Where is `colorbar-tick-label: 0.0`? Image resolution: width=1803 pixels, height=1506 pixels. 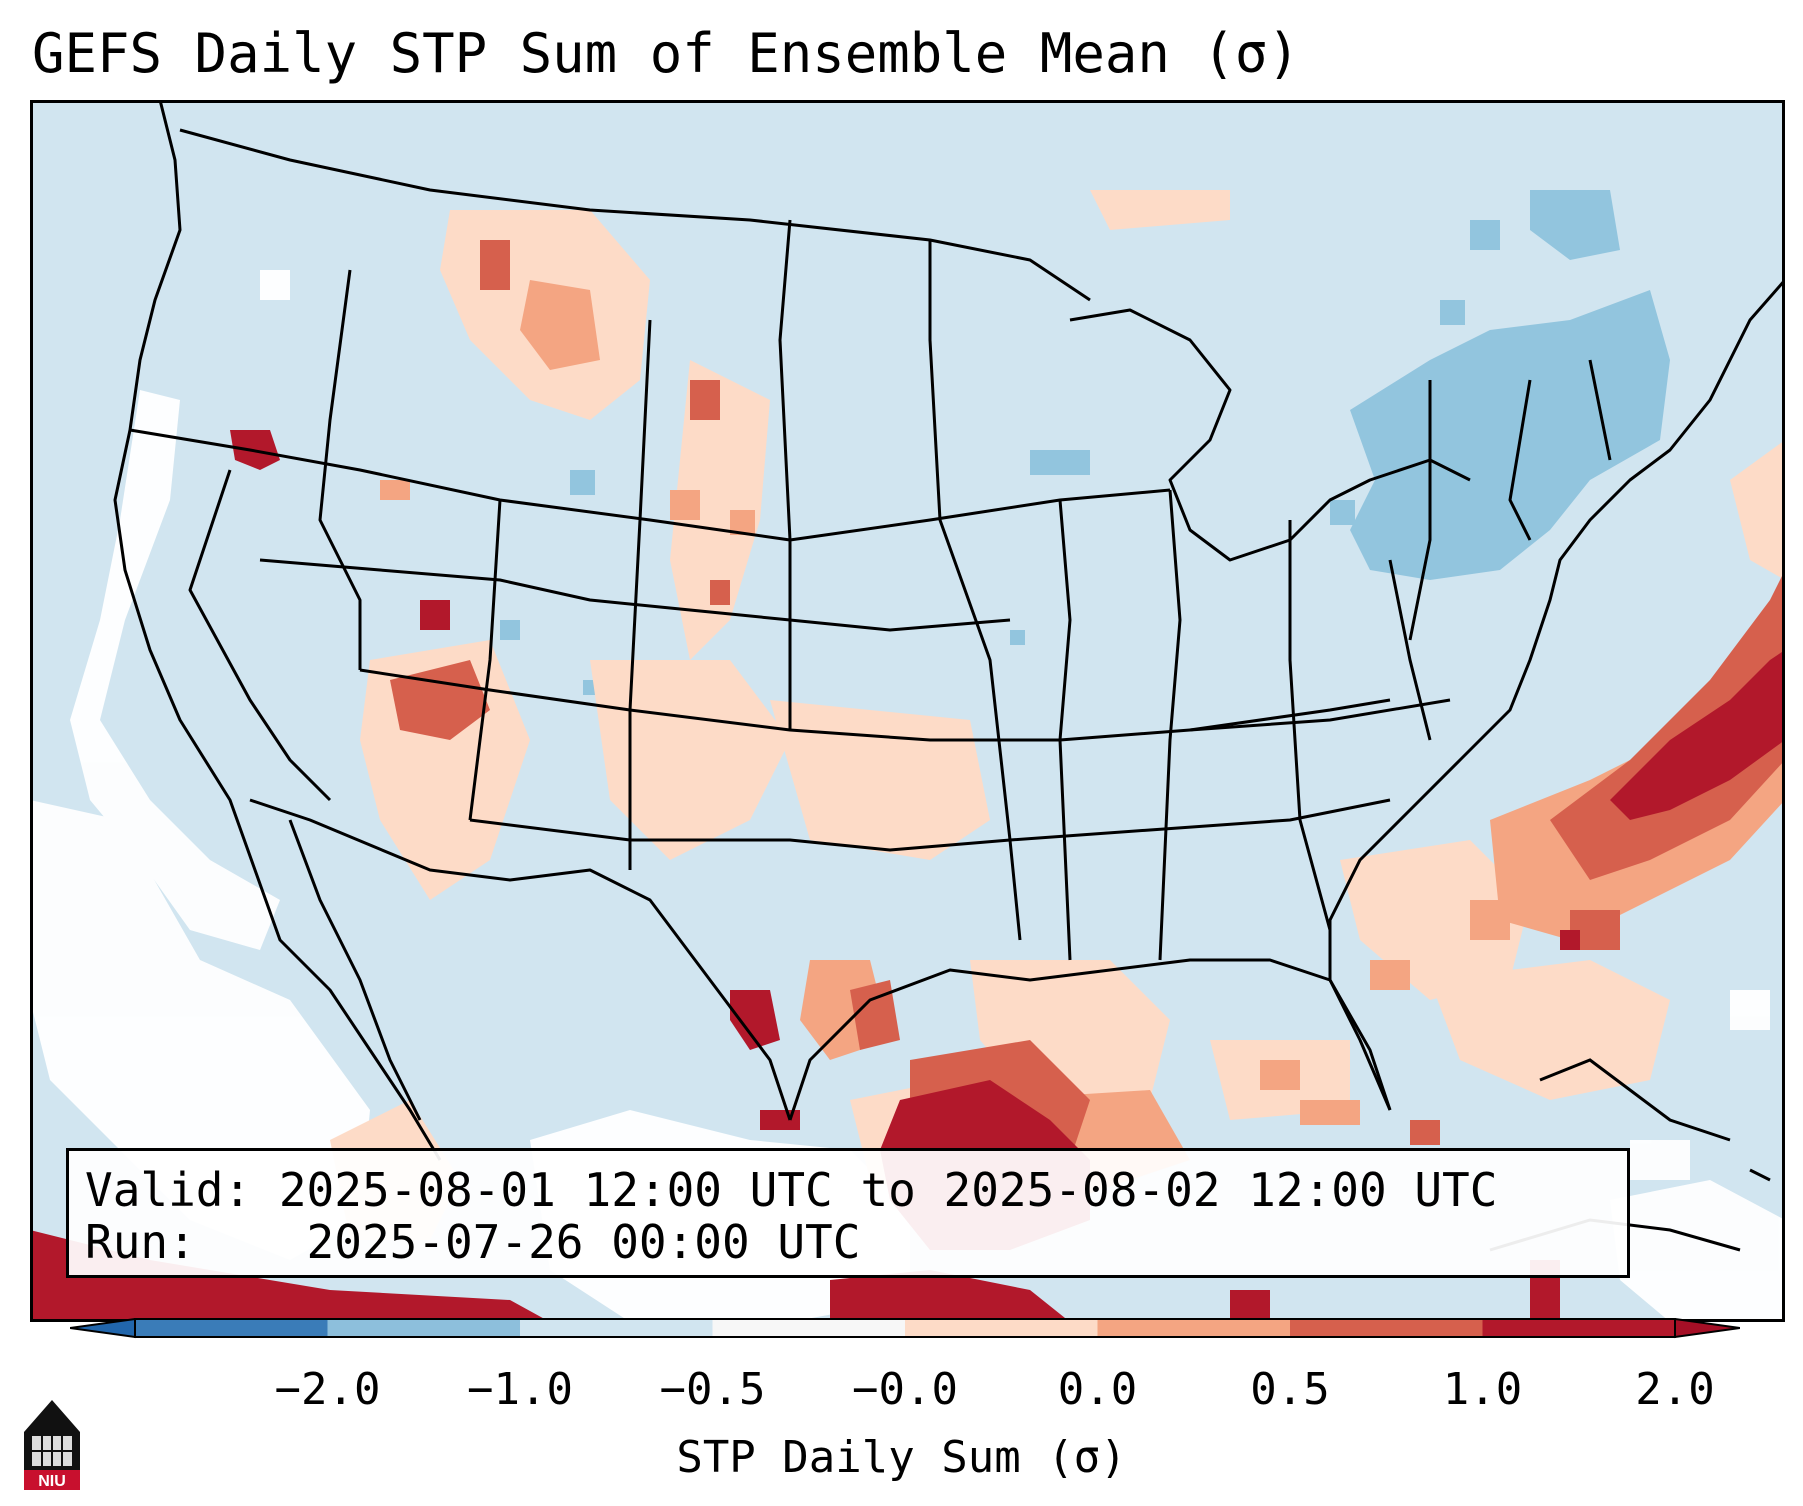
colorbar-tick-label: 0.0 is located at coordinates (1097, 1389).